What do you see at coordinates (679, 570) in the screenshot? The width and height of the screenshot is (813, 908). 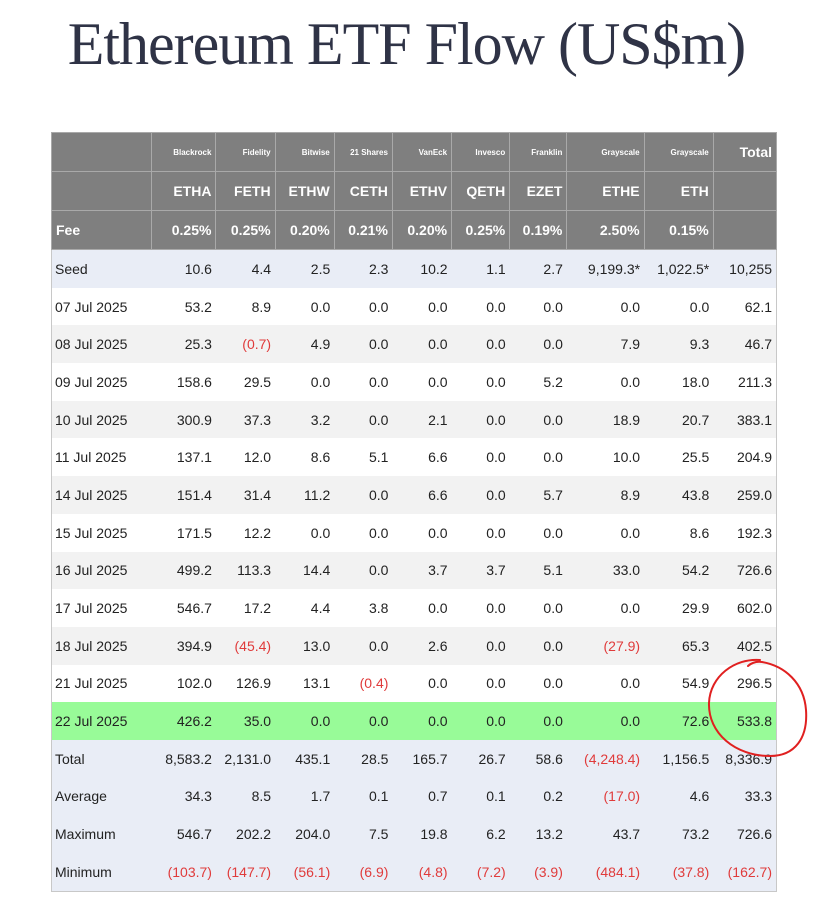 I see `flow-cell: 54.2` at bounding box center [679, 570].